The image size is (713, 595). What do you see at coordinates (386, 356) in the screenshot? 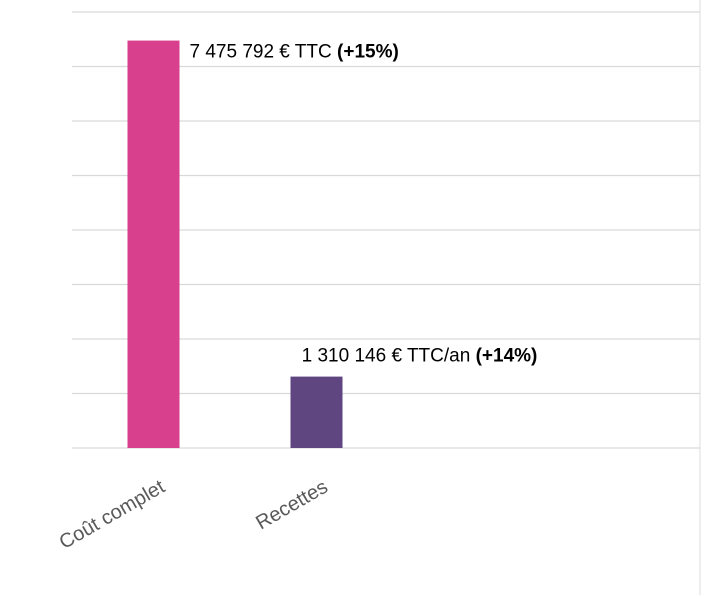
I see `data-label-value: 1 310 146 € TTC/an` at bounding box center [386, 356].